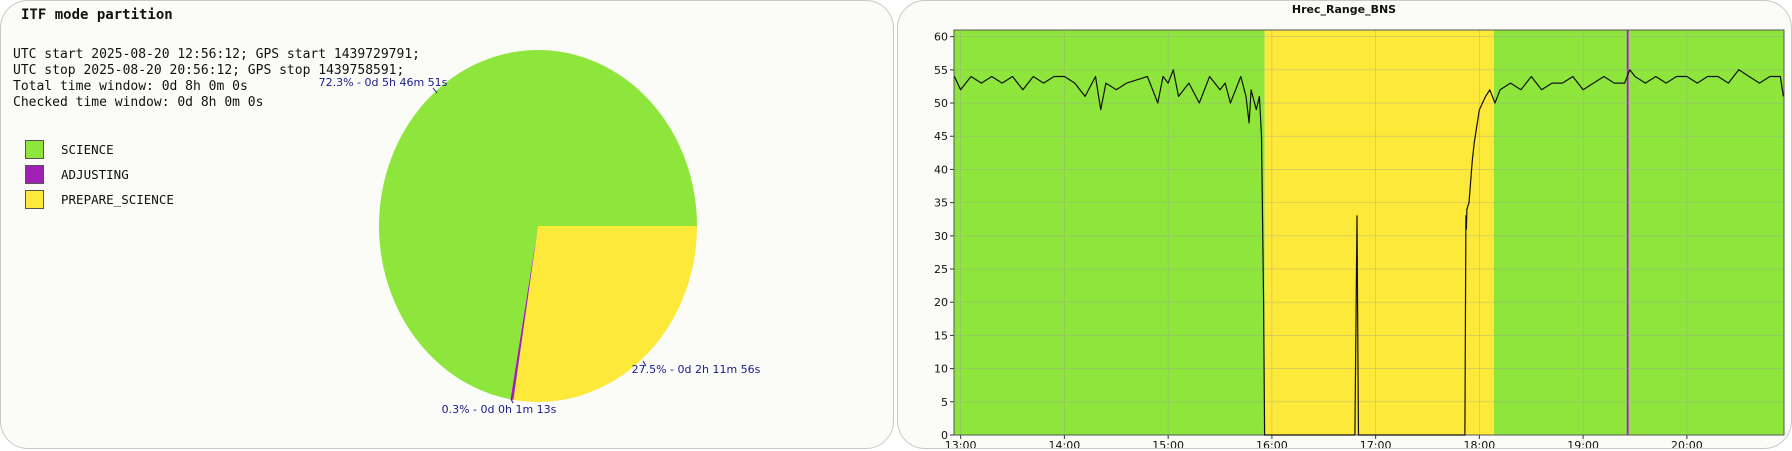 The height and width of the screenshot is (451, 1792). I want to click on x-tick-label: 17:00, so click(1376, 444).